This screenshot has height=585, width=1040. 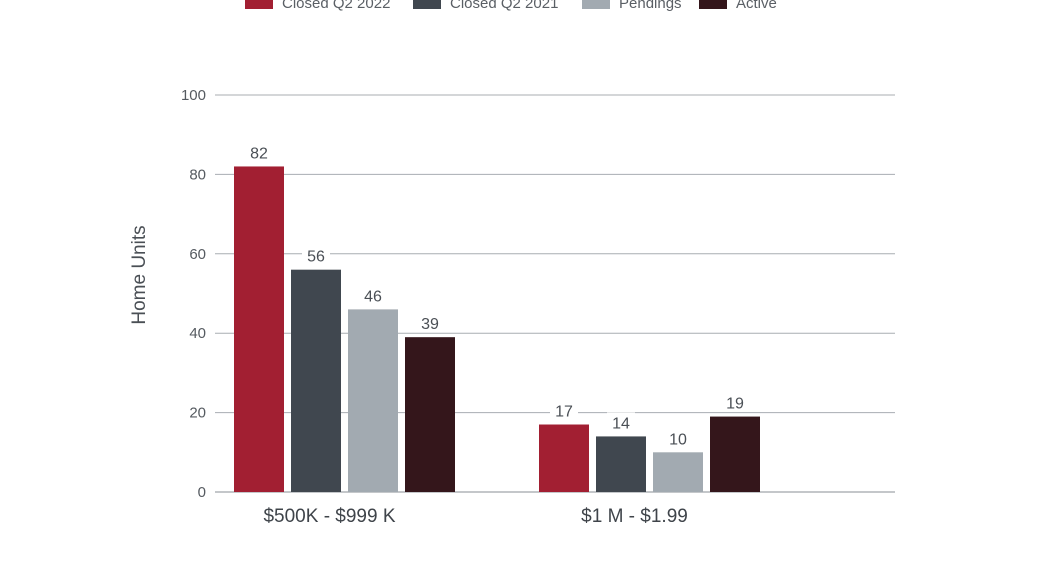 I want to click on data-label-closed-q2-2022-500k-999-k: 82, so click(x=259, y=153).